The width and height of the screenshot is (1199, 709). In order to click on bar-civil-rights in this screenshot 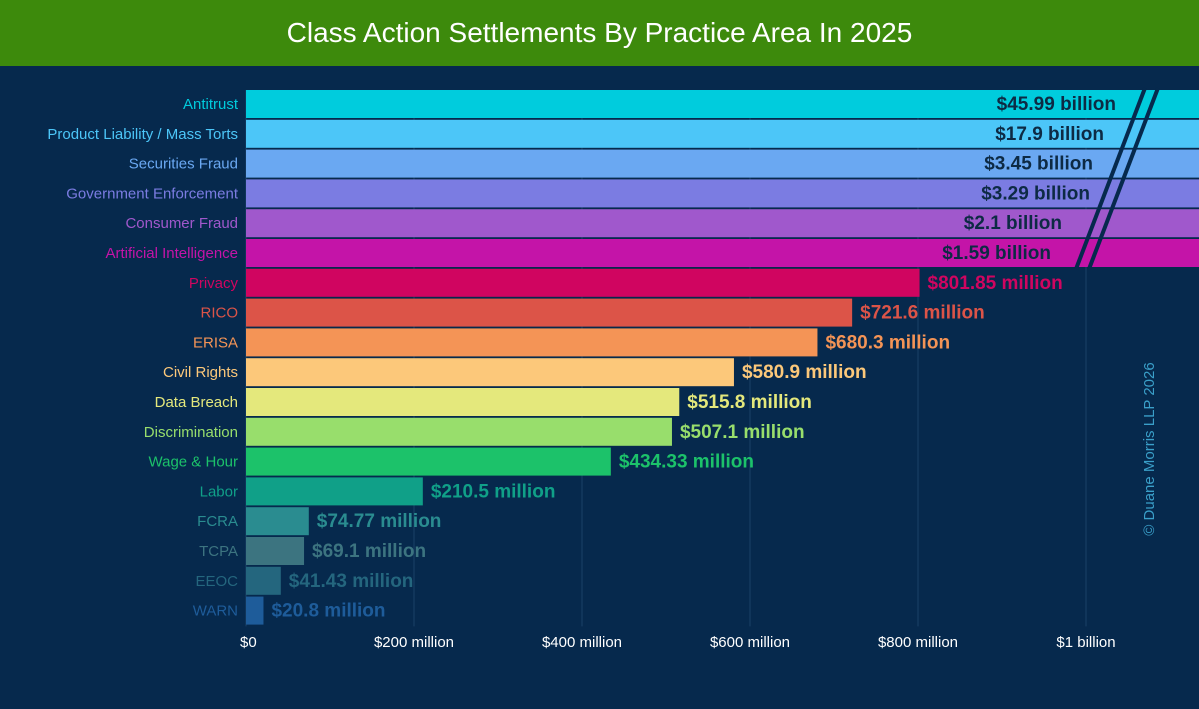, I will do `click(490, 372)`.